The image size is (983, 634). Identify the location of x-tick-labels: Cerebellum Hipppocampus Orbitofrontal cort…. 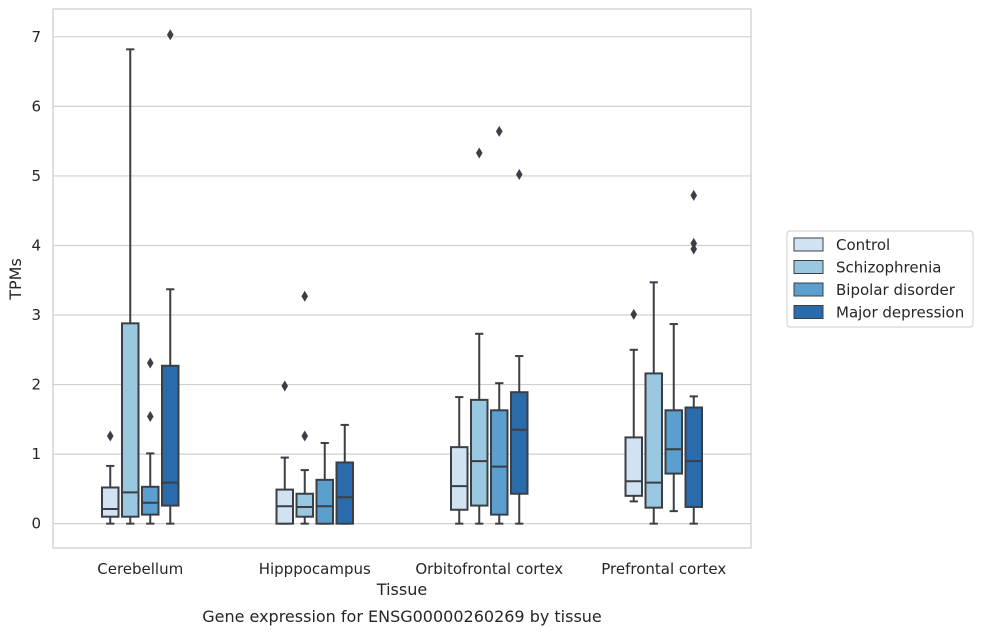
(411, 569).